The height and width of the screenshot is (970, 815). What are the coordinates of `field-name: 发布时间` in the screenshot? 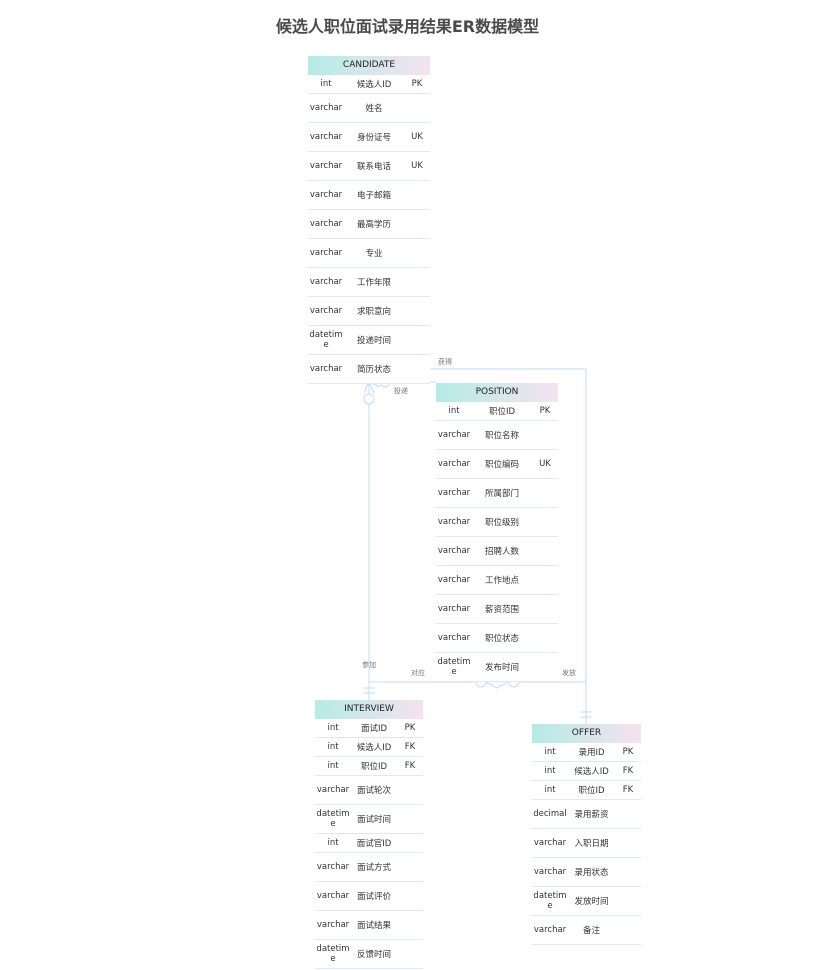 It's located at (501, 668).